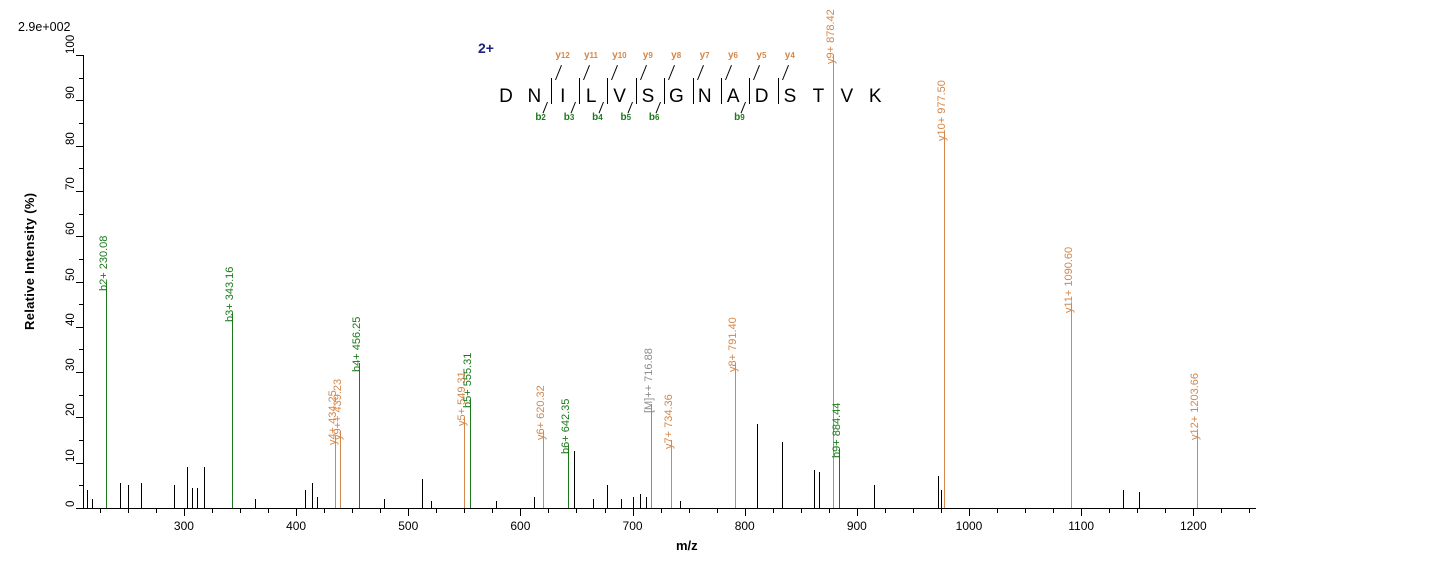 The height and width of the screenshot is (566, 1436). I want to click on b-ion-label-3: b3, so click(569, 117).